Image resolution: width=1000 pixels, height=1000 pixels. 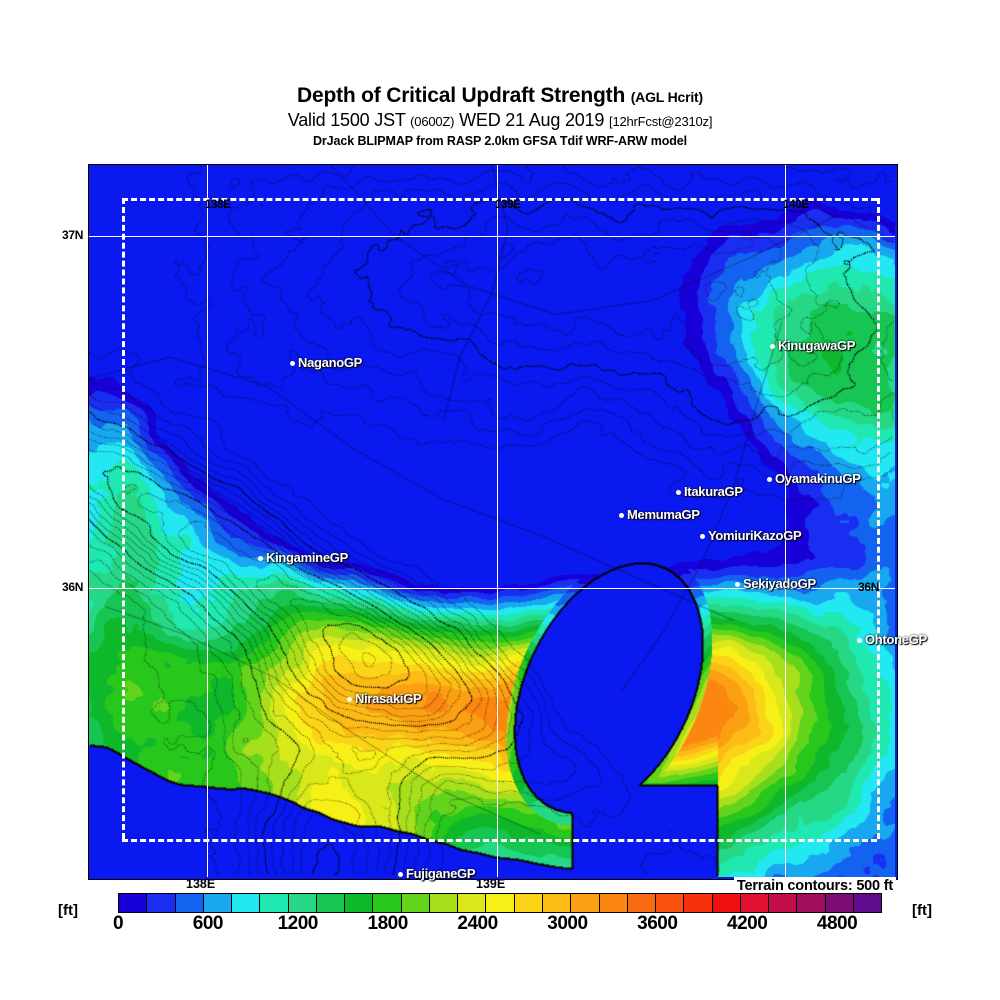 What do you see at coordinates (208, 923) in the screenshot?
I see `colorbar-tick-600: 600` at bounding box center [208, 923].